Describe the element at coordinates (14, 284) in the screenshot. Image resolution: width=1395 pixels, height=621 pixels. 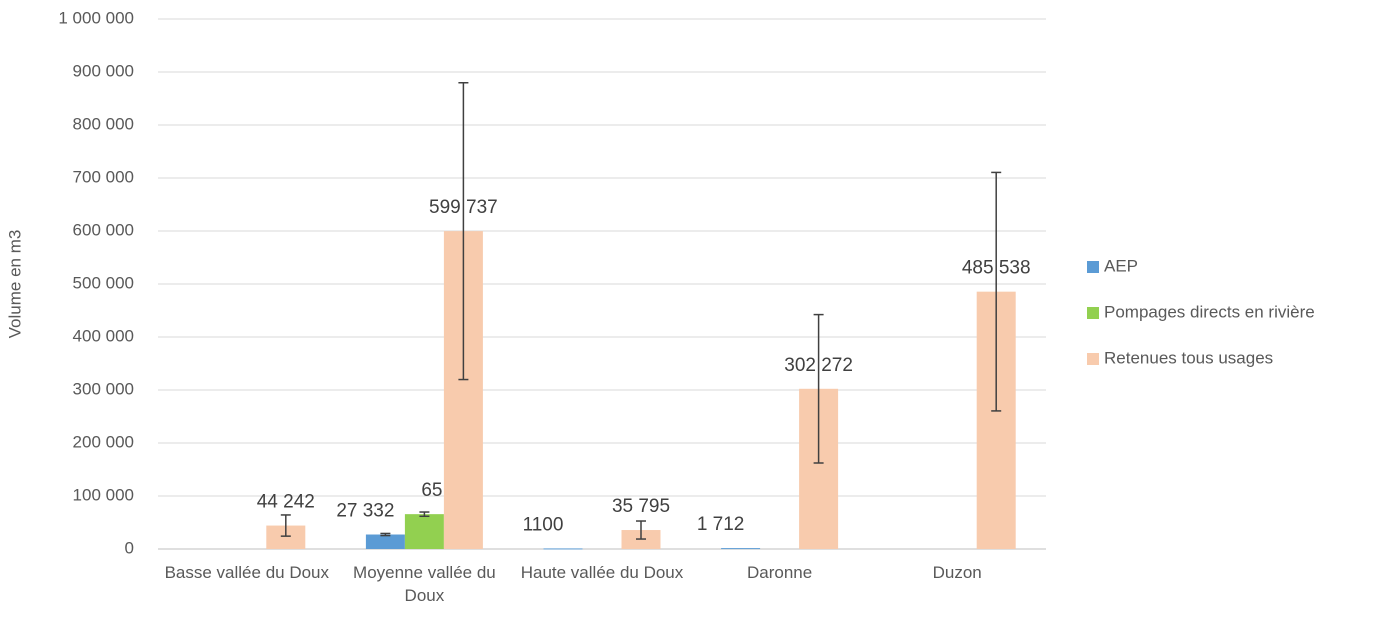
I see `y-axis-label: Volume en m3` at that location.